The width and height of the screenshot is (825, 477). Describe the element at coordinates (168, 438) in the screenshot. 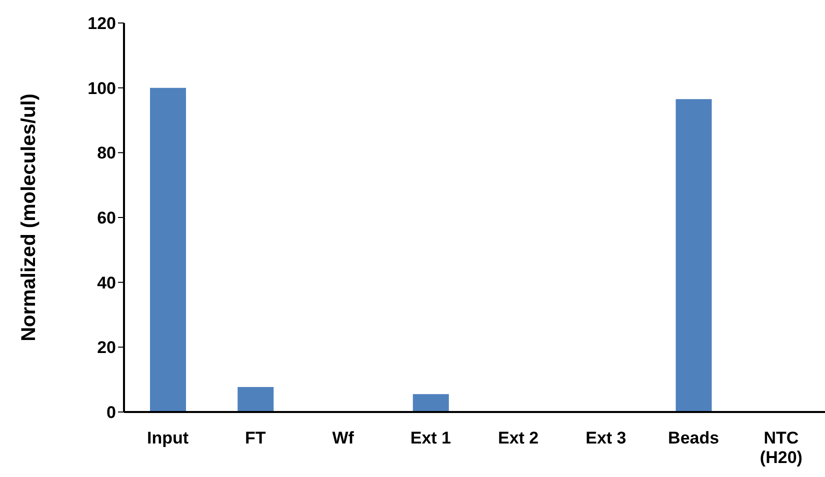

I see `x-tick-label: Input` at that location.